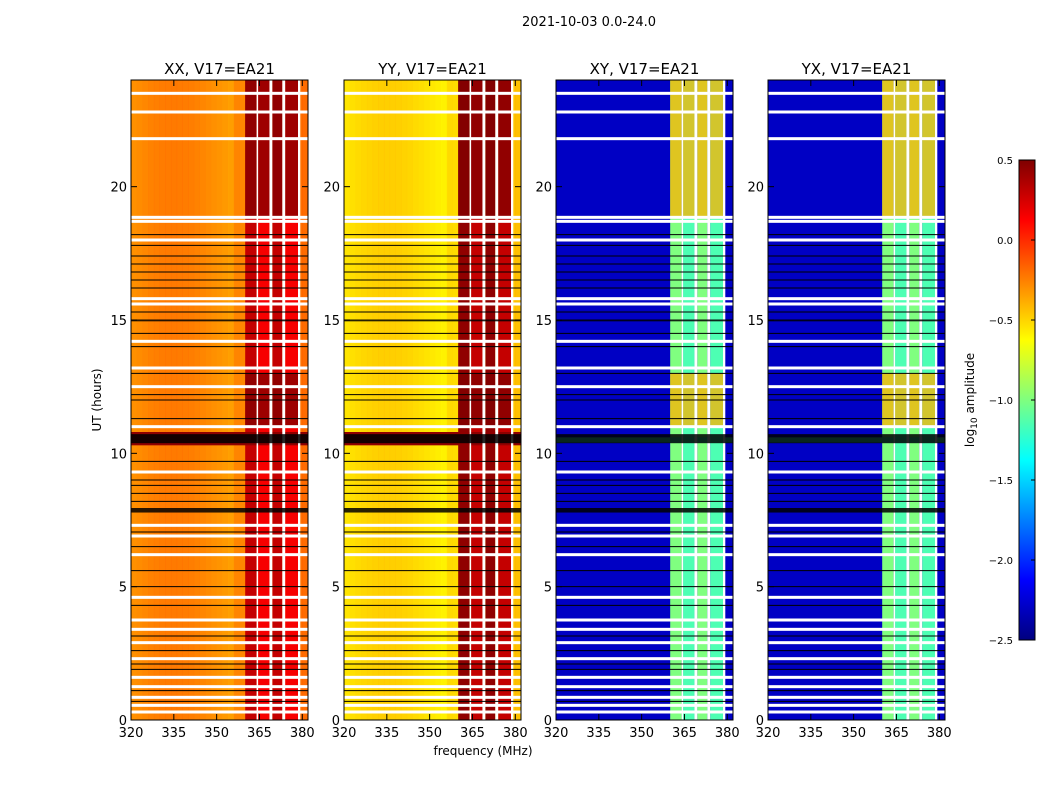 The image size is (1050, 800). I want to click on colorbar-label: log10 amplitude, so click(971, 400).